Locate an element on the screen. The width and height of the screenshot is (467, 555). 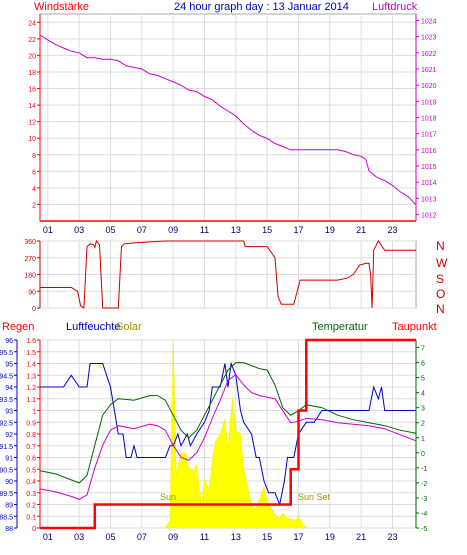
pressure-tick-label: 1015 is located at coordinates (429, 167).